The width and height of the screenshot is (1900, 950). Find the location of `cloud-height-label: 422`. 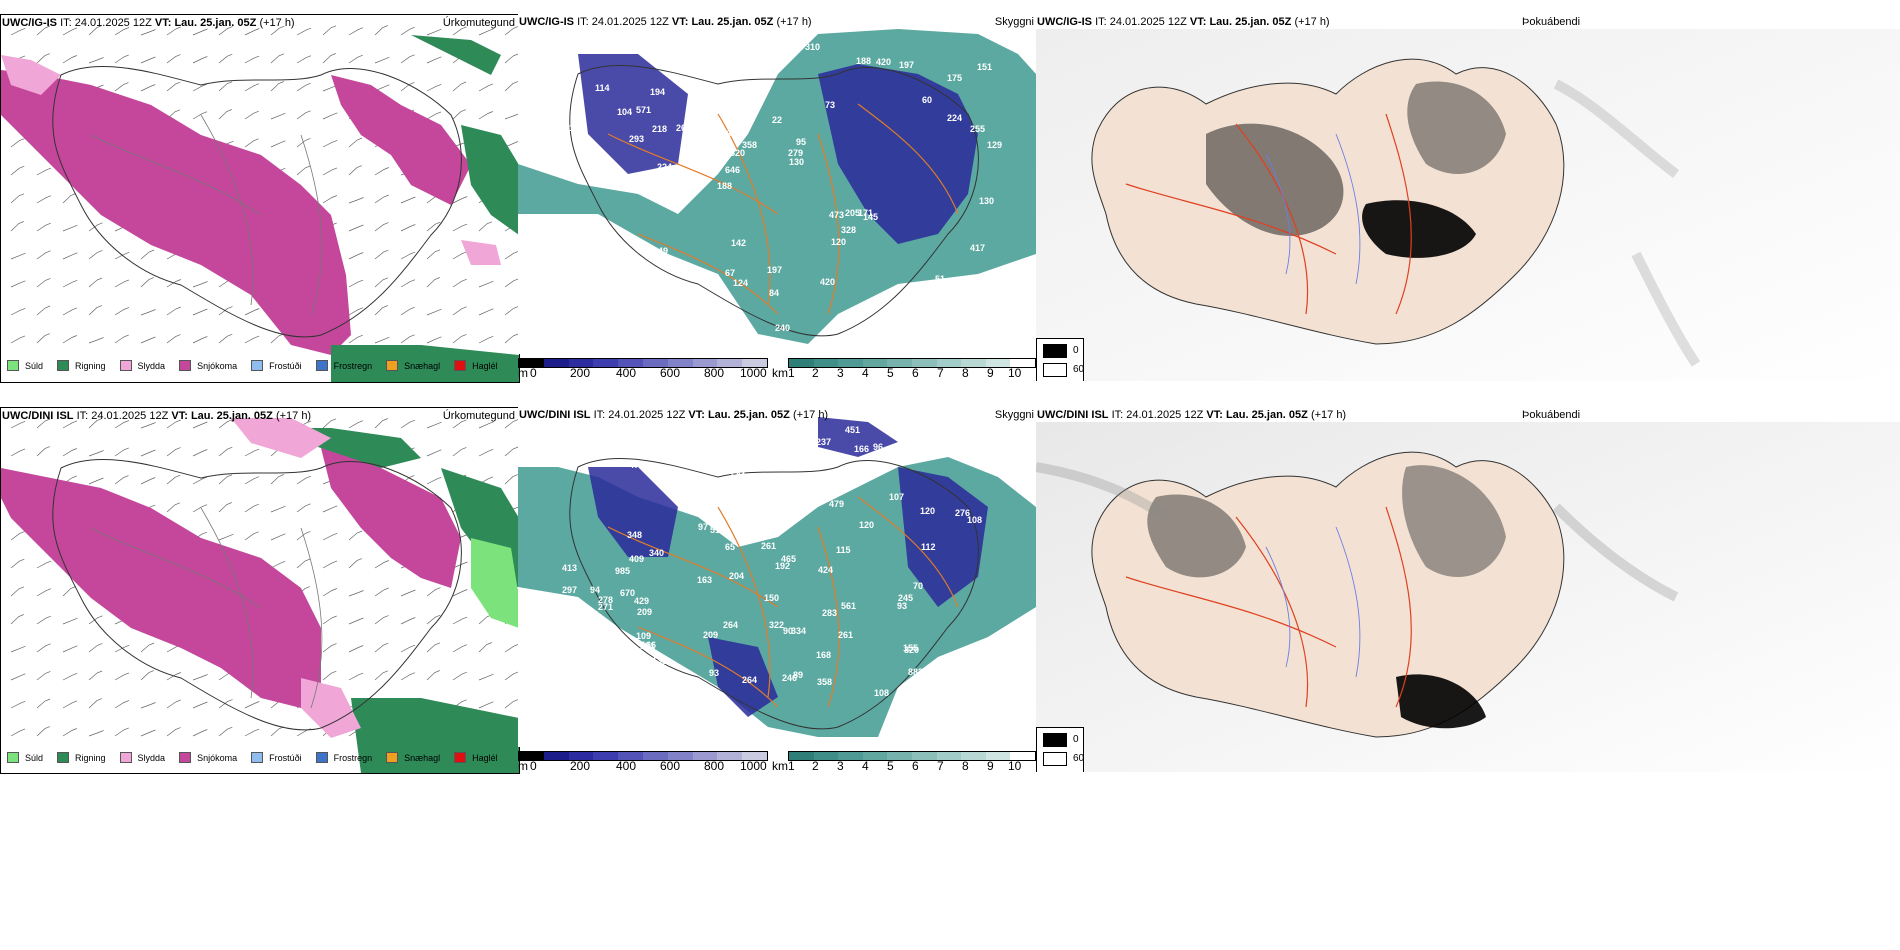

cloud-height-label: 422 is located at coordinates (764, 528).